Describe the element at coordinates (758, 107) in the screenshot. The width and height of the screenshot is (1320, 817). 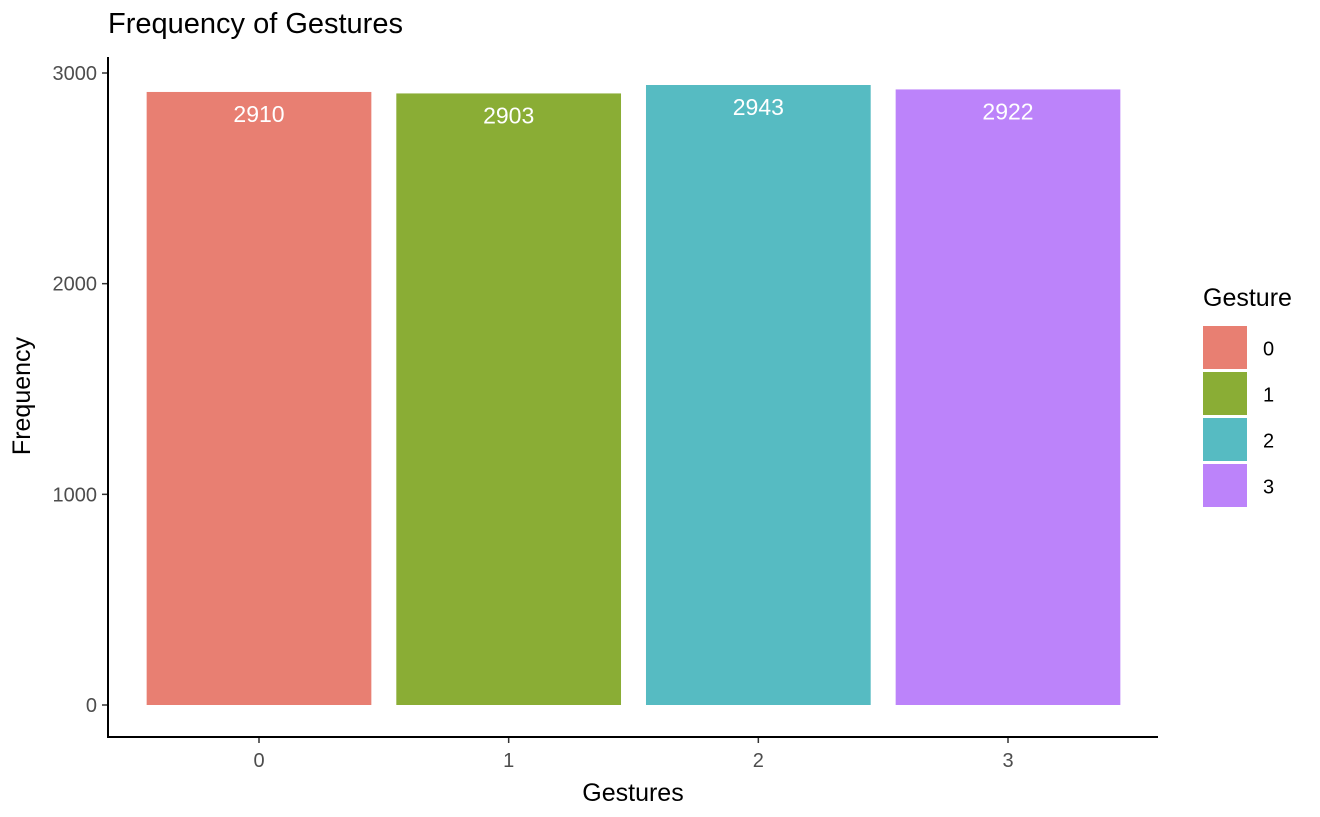
I see `data-label-2: 2943` at that location.